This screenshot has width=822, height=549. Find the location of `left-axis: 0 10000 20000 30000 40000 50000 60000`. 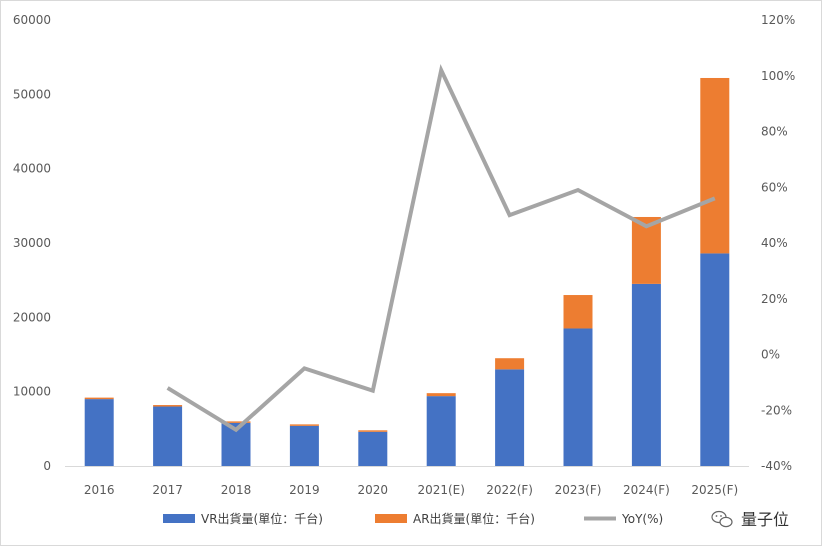

left-axis: 0 10000 20000 30000 40000 50000 60000 is located at coordinates (32, 243).